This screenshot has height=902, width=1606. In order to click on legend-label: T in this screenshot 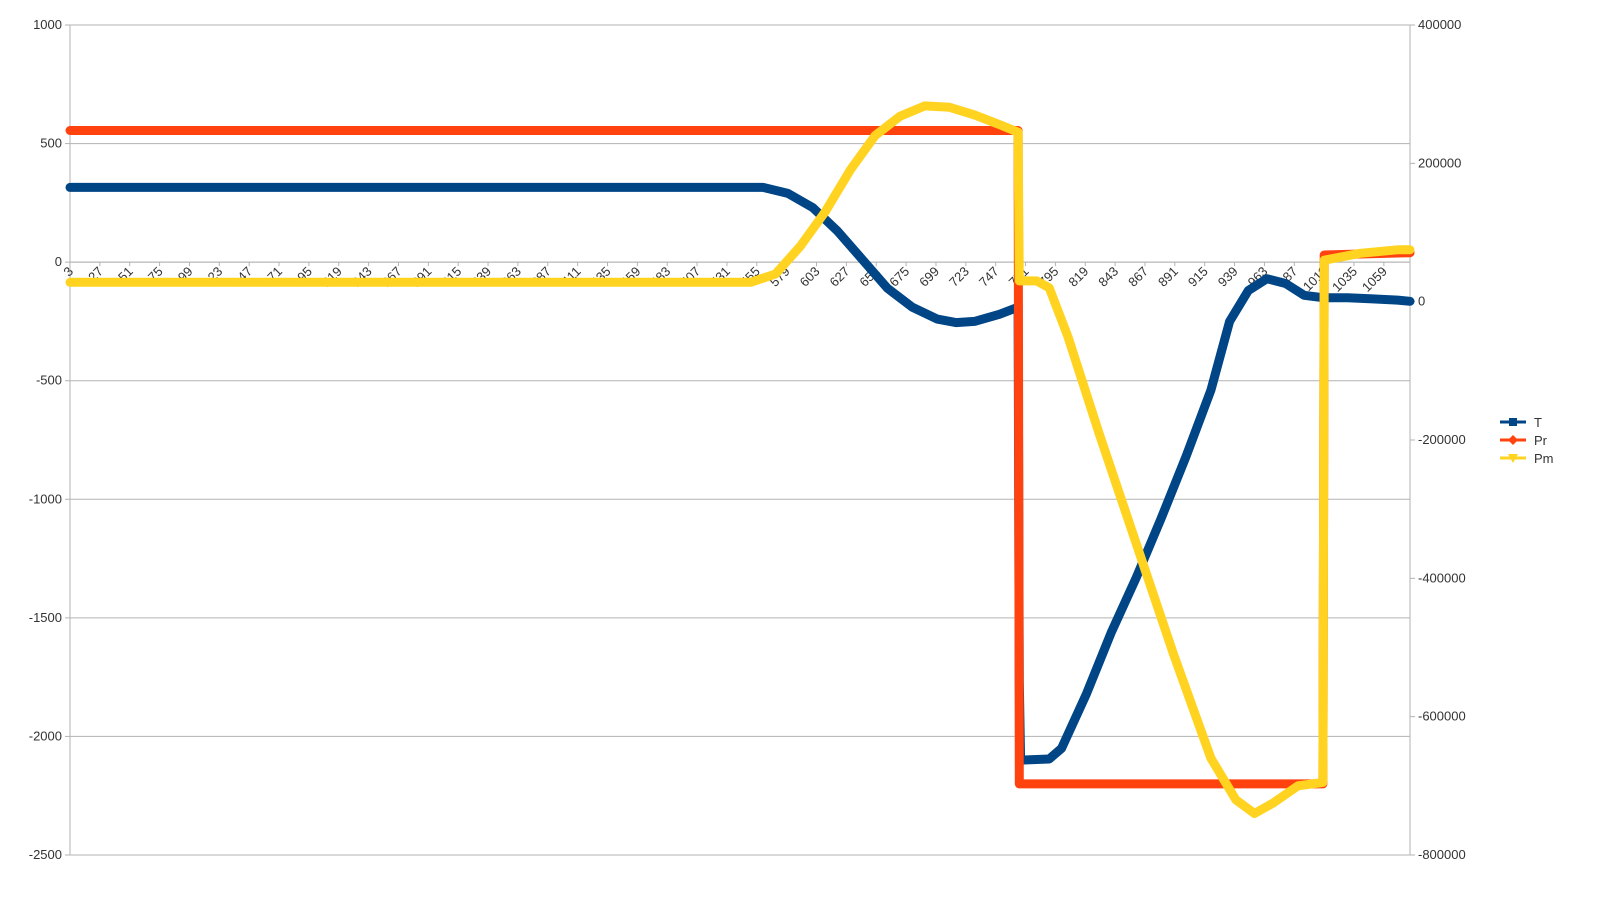, I will do `click(1538, 422)`.